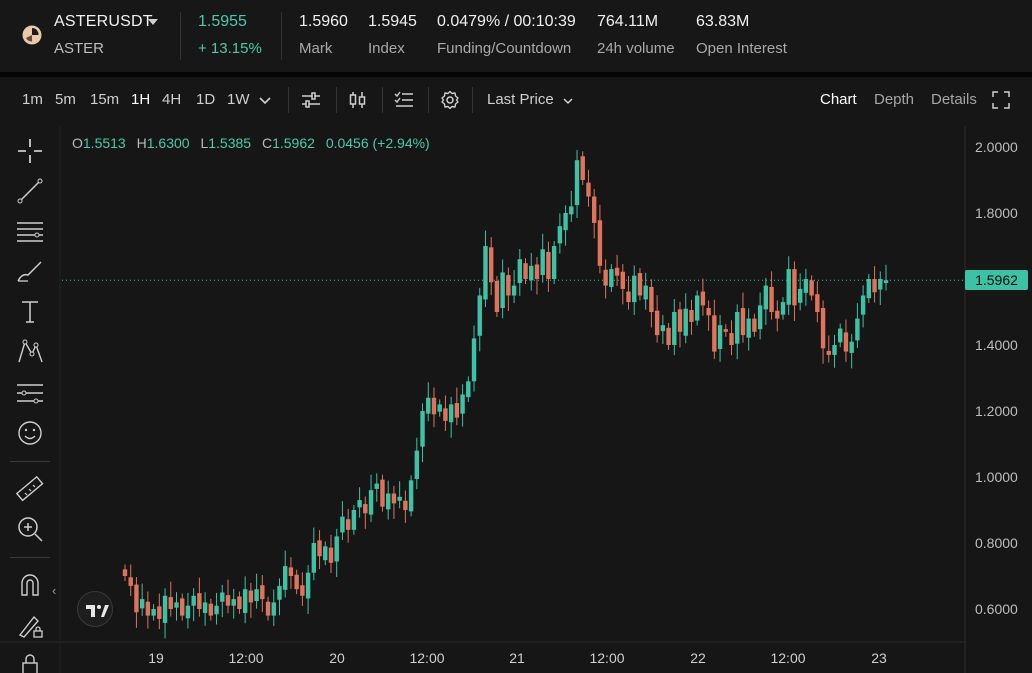 Image resolution: width=1032 pixels, height=673 pixels. Describe the element at coordinates (404, 100) in the screenshot. I see `indicators-list-icon` at that location.